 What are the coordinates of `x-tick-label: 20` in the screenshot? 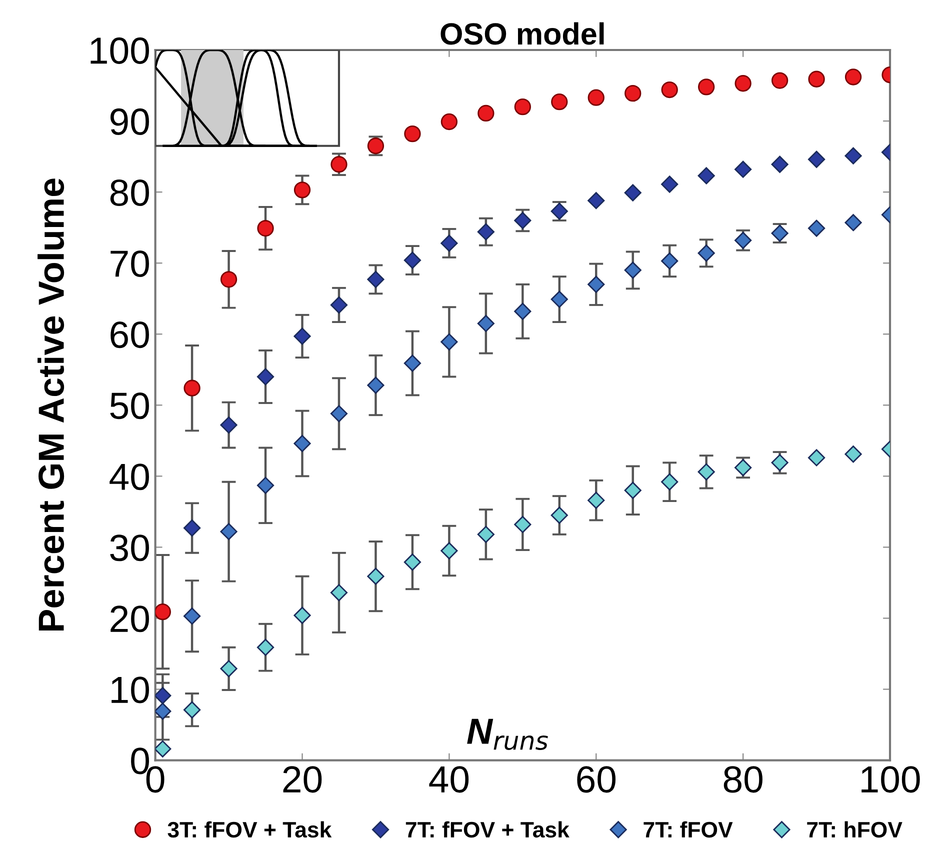 It's located at (302, 779).